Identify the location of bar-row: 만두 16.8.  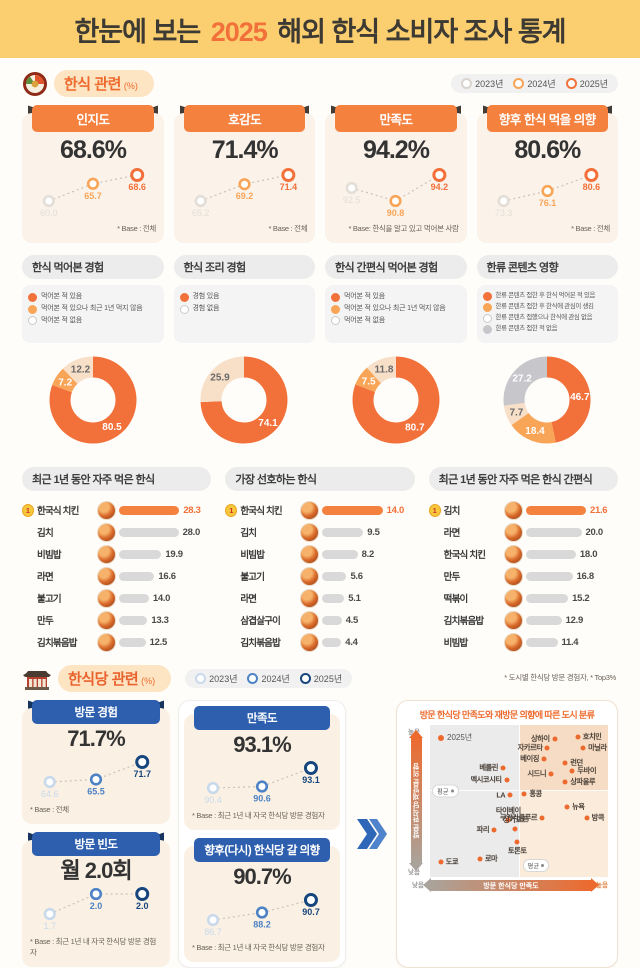
(523, 576).